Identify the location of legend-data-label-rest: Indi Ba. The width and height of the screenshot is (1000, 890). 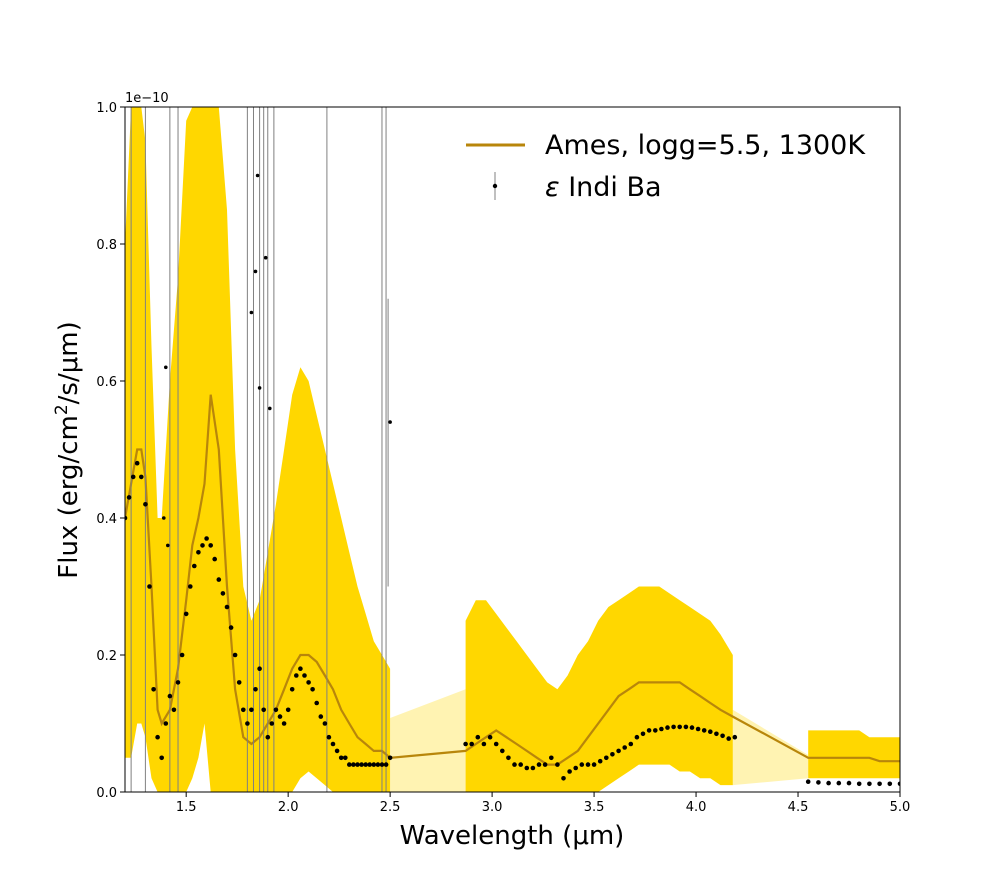
(611, 187).